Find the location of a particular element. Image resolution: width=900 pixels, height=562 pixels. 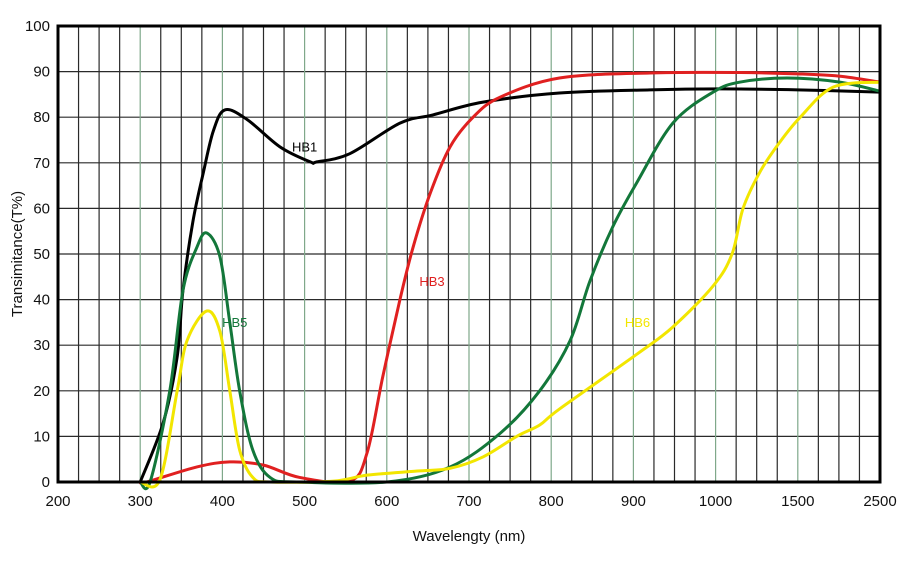

x-tick-label: 700 is located at coordinates (468, 501).